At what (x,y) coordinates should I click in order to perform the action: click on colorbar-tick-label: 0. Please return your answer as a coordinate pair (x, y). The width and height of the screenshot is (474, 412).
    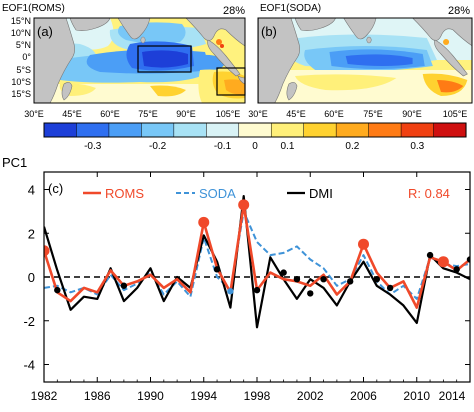
    Looking at the image, I should click on (255, 146).